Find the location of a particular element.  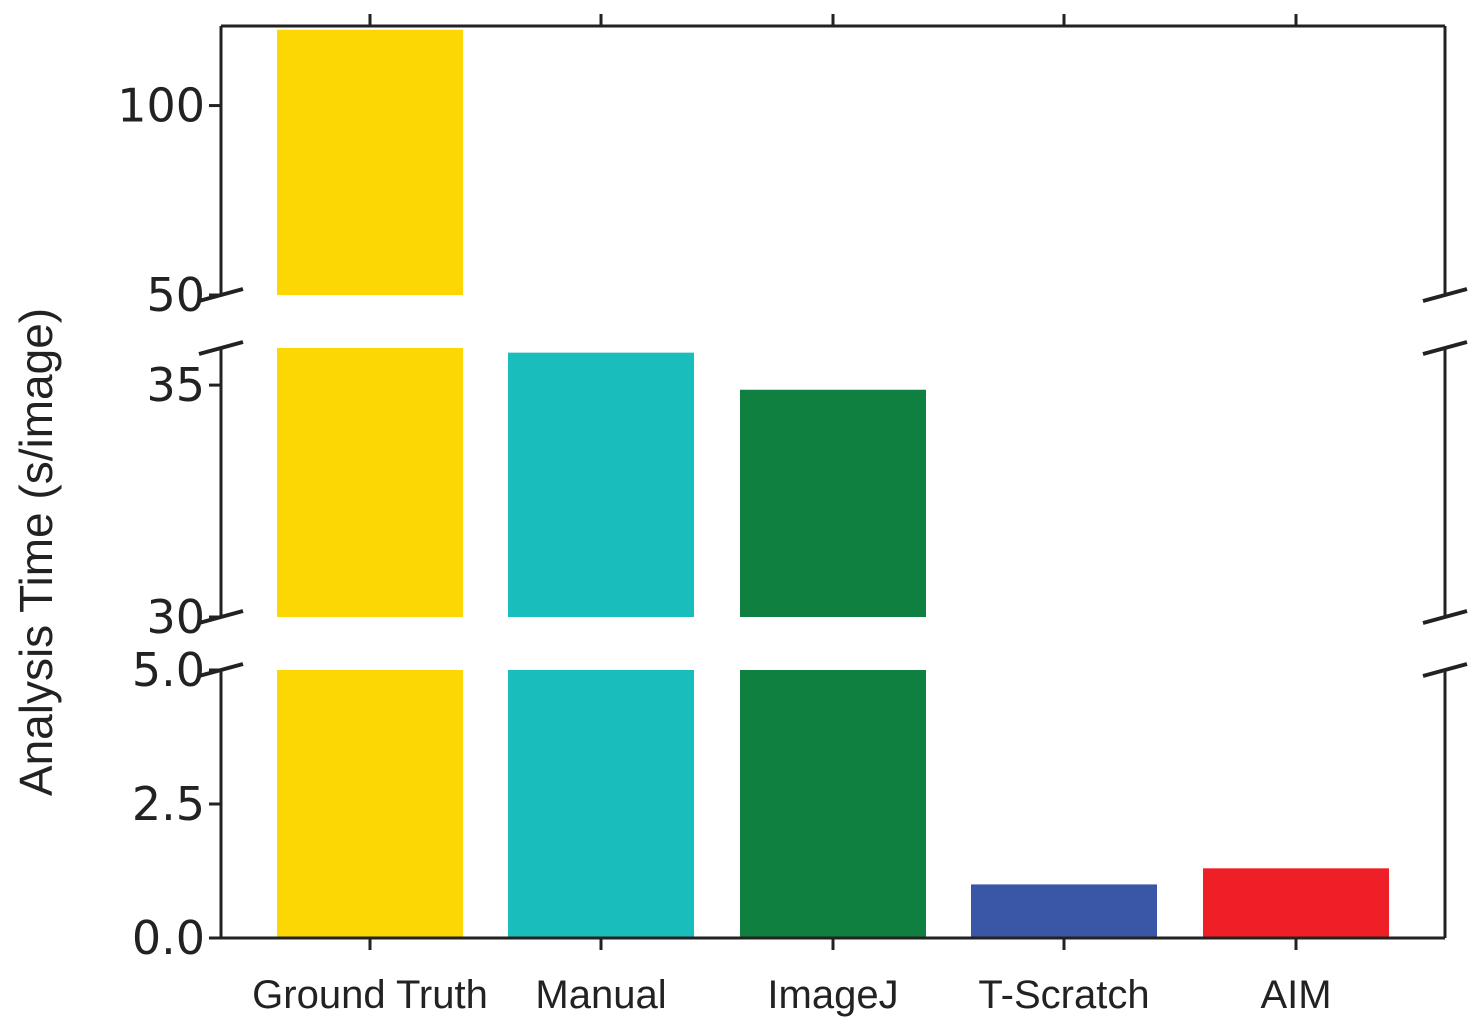

y-axis-title: Analysis Time (s/image) is located at coordinates (36, 552).